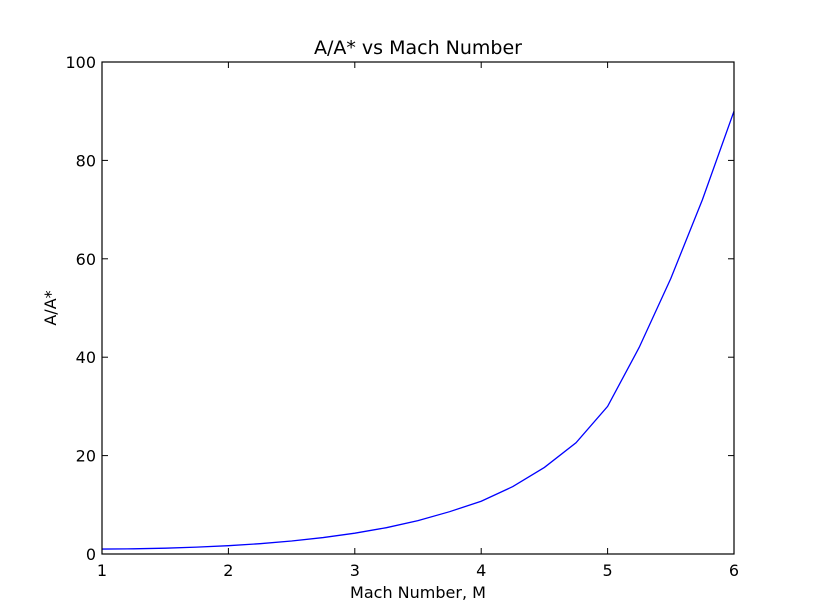 This screenshot has height=615, width=815. What do you see at coordinates (86, 259) in the screenshot?
I see `y-tick-label: 60` at bounding box center [86, 259].